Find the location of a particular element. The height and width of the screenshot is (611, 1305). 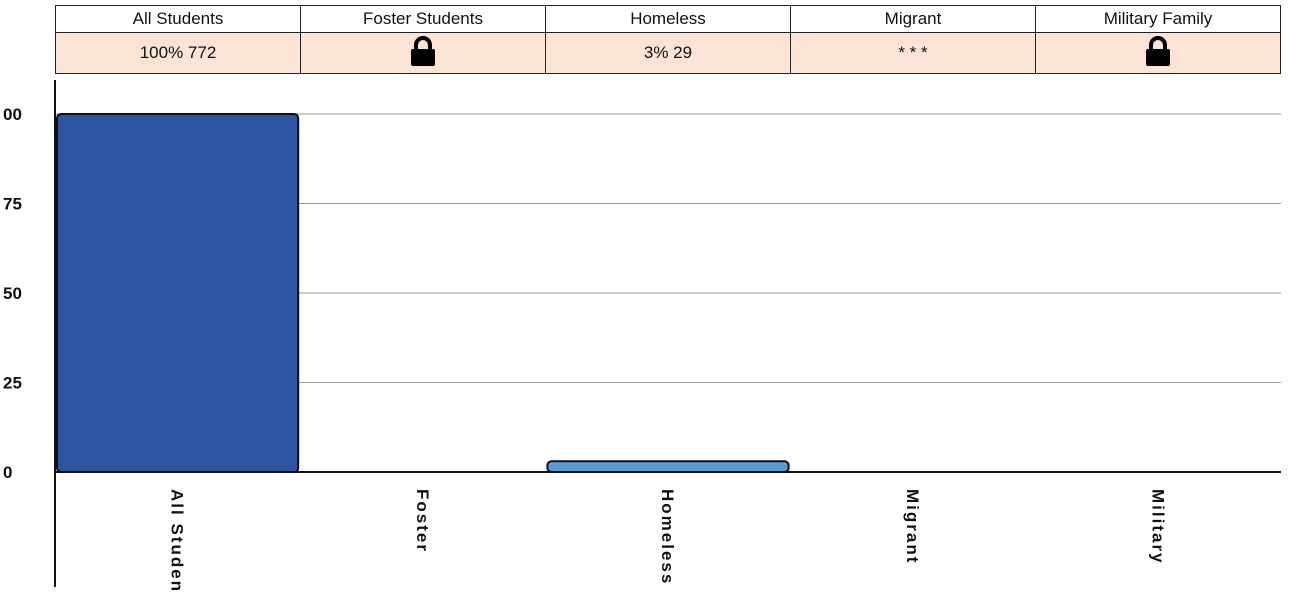

summary-value-all-students: 100% 772 is located at coordinates (178, 53).